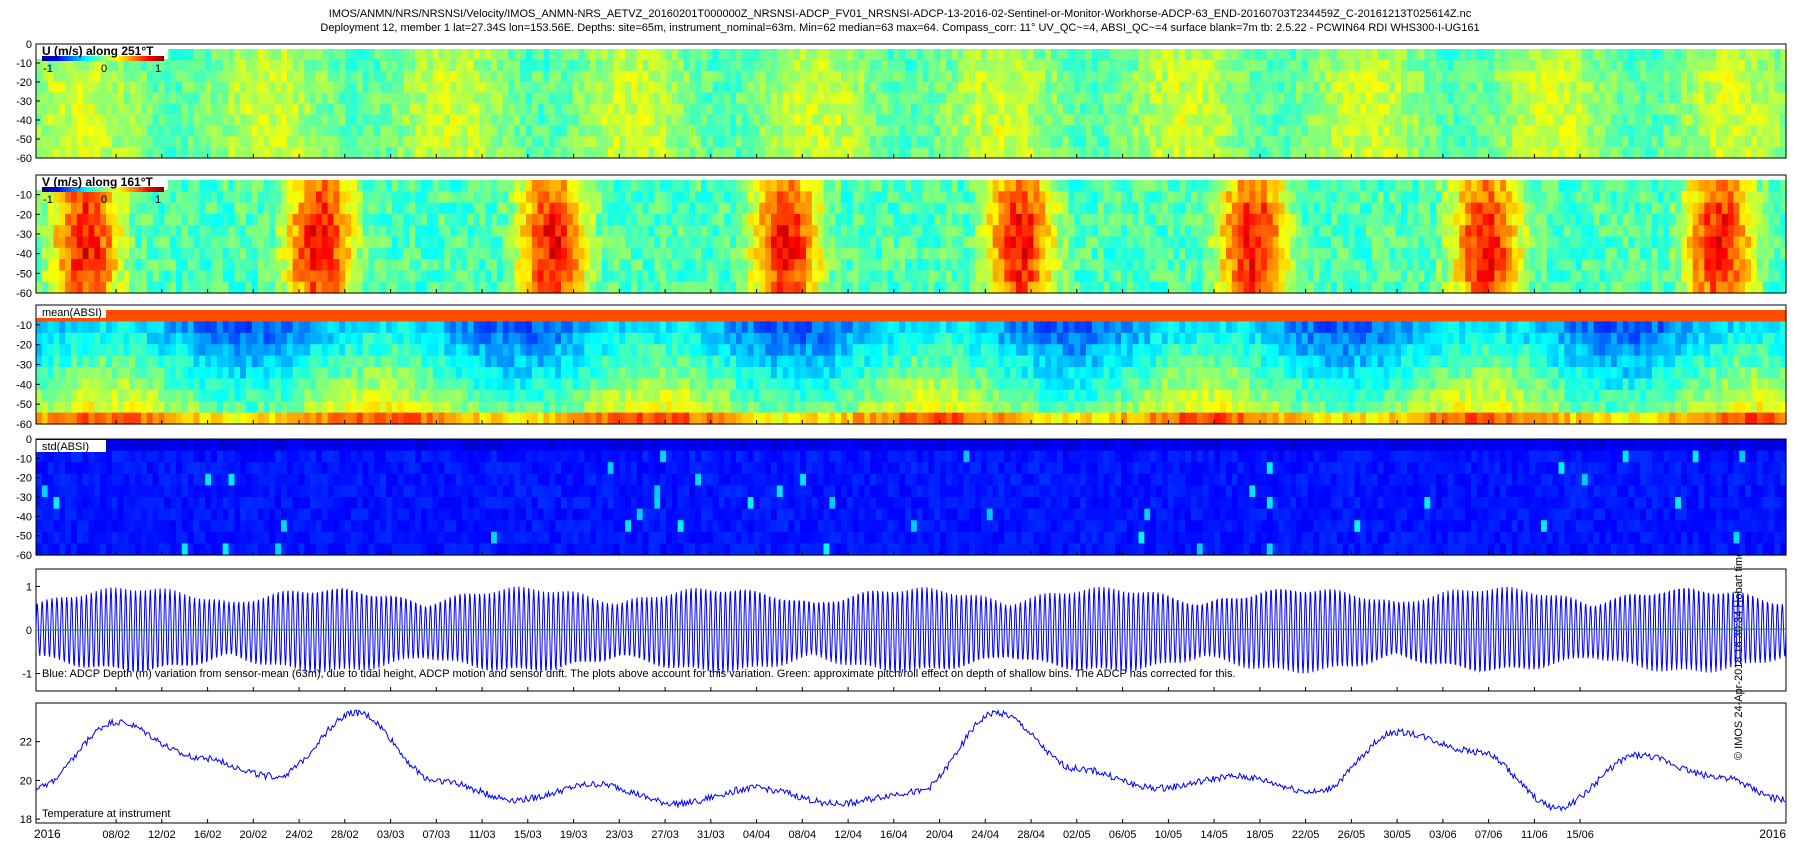 Image resolution: width=1800 pixels, height=850 pixels. I want to click on panel-label: std(ABSI), so click(65, 447).